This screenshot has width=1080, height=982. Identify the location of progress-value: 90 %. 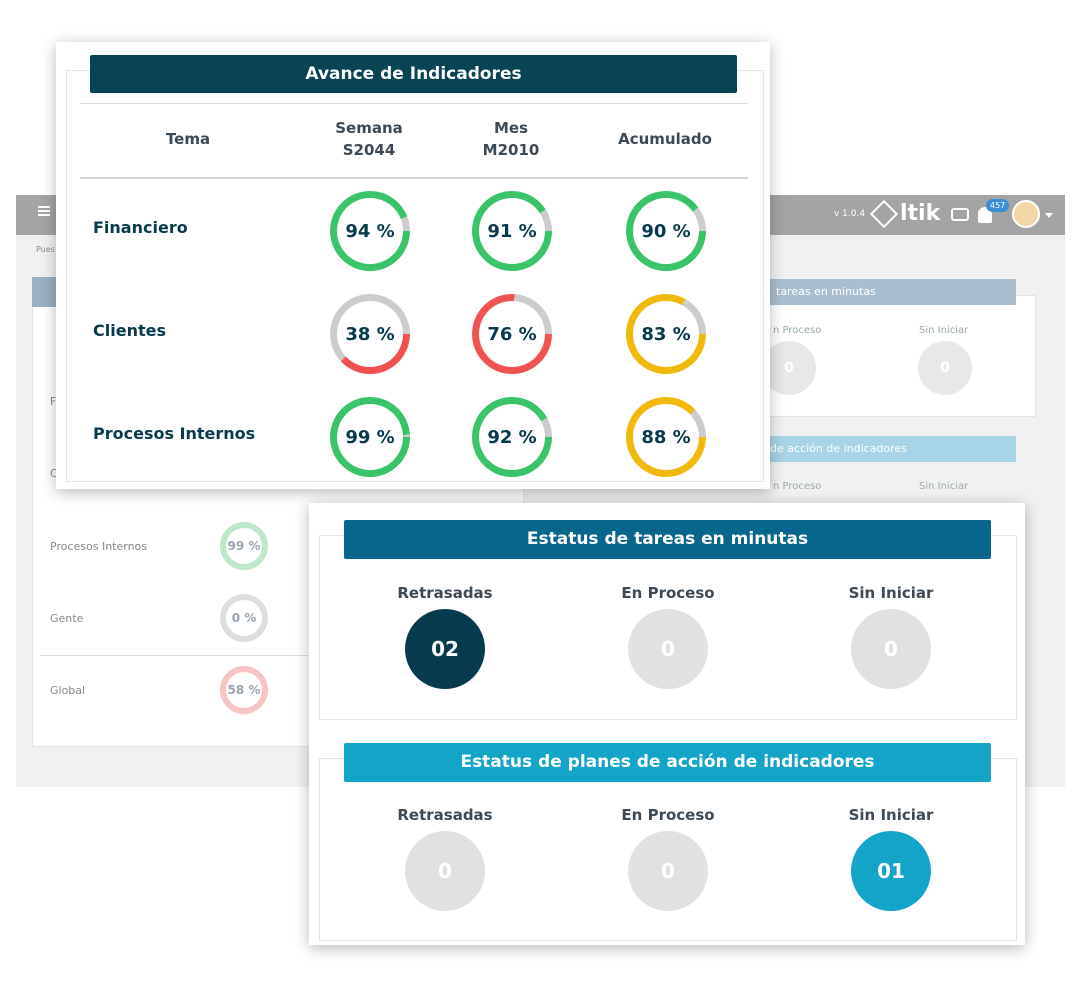
(666, 231).